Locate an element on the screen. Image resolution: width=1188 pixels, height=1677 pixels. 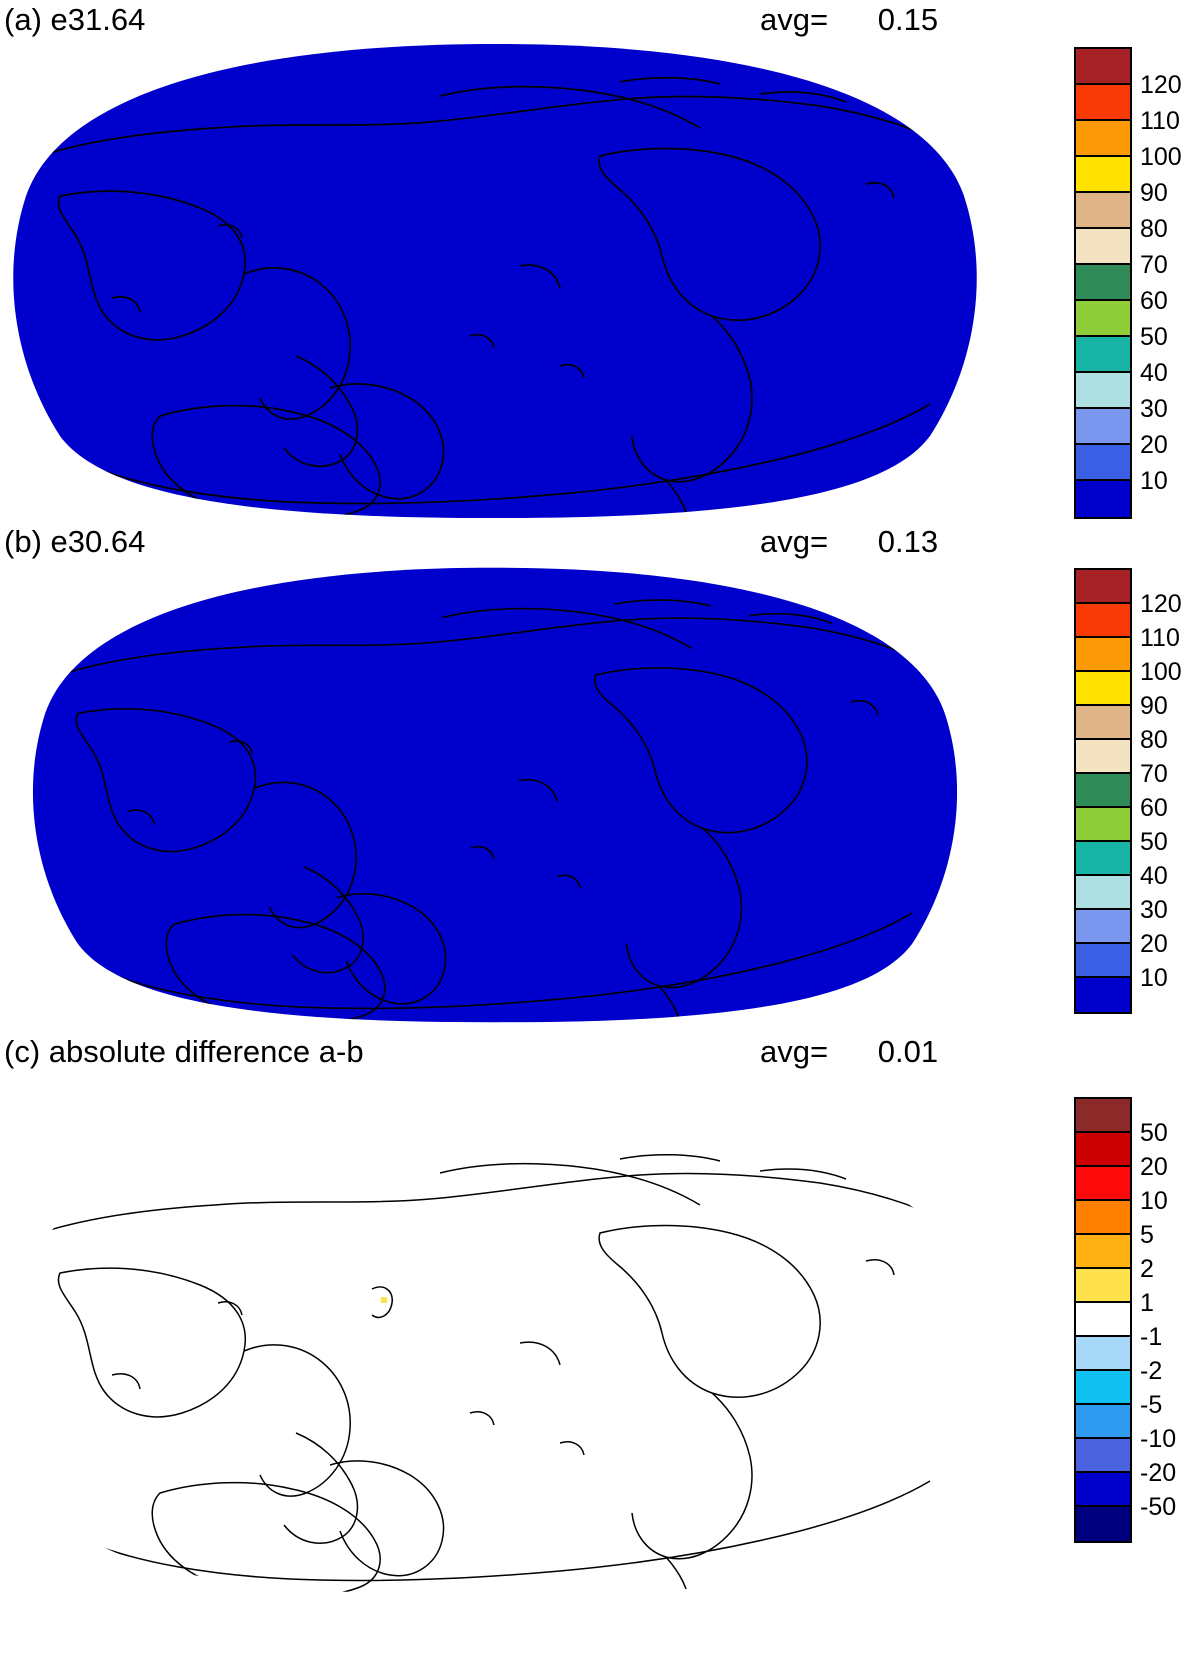
panel-a-header: (a) e31.64 avg= 0.15 is located at coordinates (500, 22).